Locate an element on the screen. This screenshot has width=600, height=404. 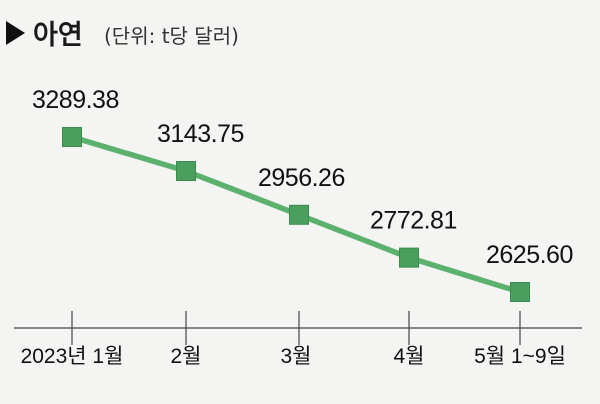
data-label-2: 2956.26 is located at coordinates (301, 178).